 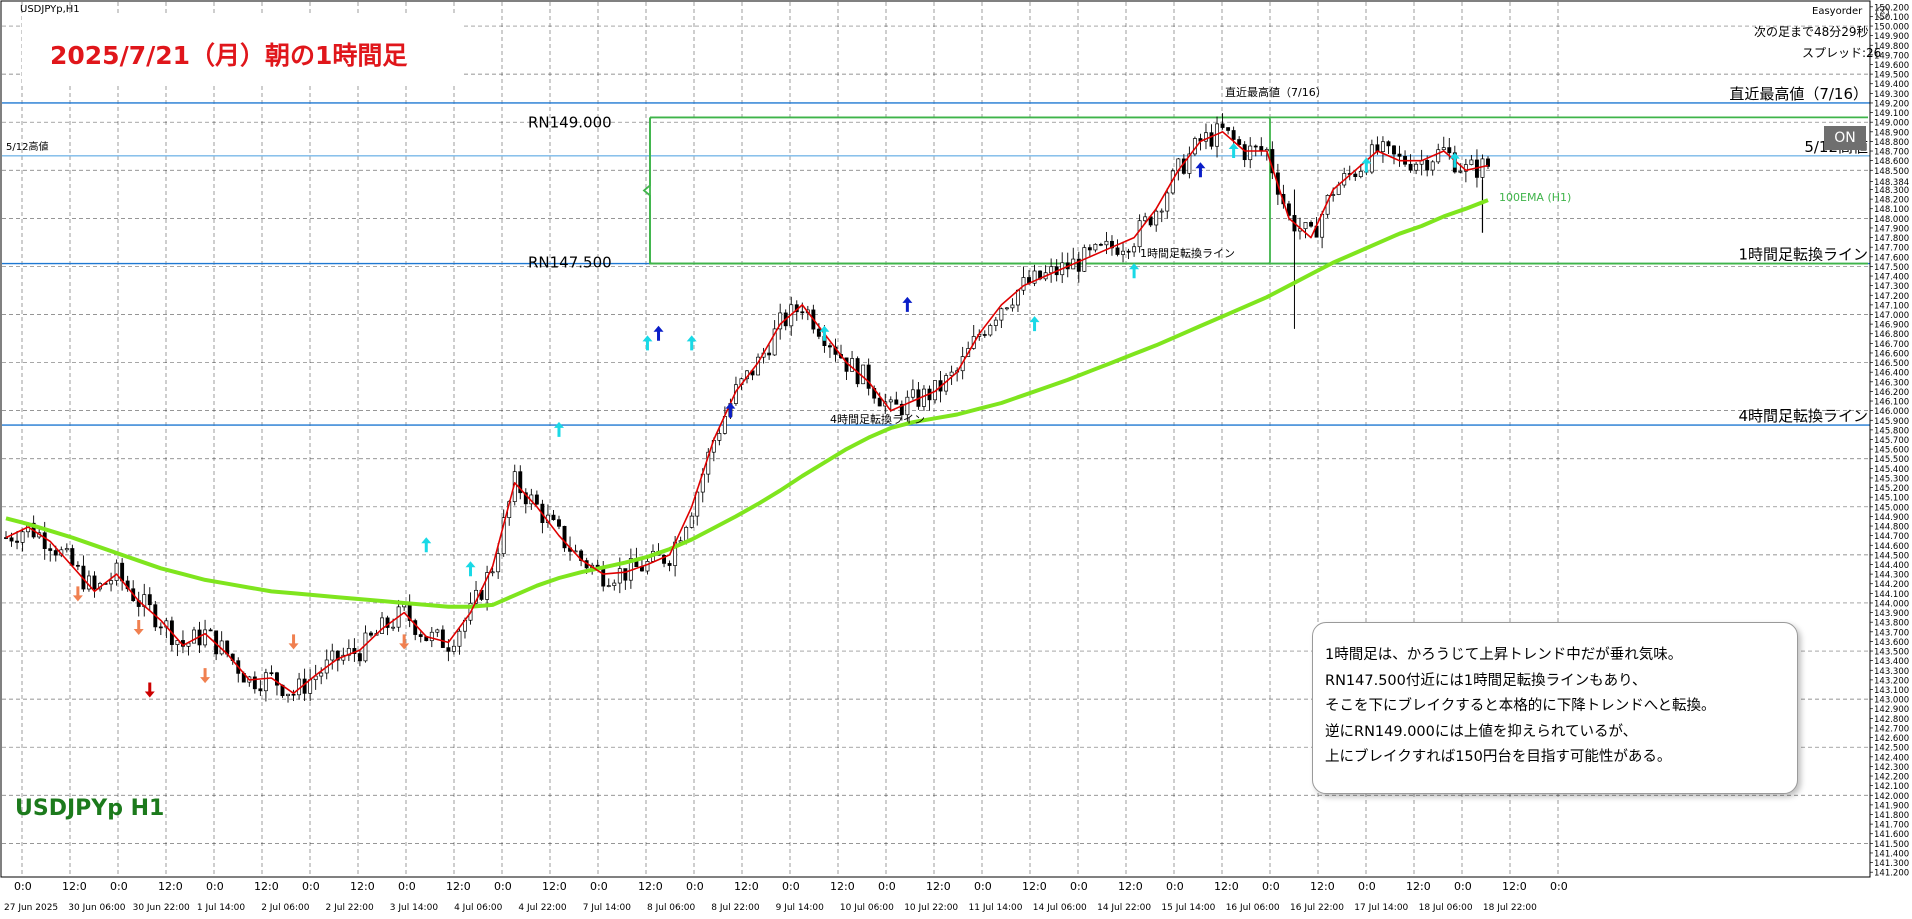 I want to click on date-label: 15 Jul 14:00, so click(x=1188, y=908).